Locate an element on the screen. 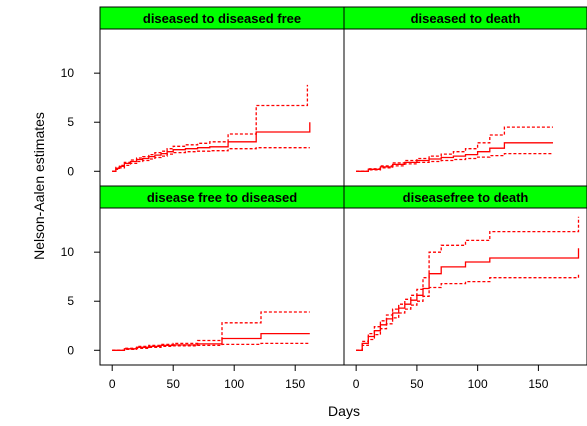 The height and width of the screenshot is (426, 587). x-axis-title: Days is located at coordinates (344, 411).